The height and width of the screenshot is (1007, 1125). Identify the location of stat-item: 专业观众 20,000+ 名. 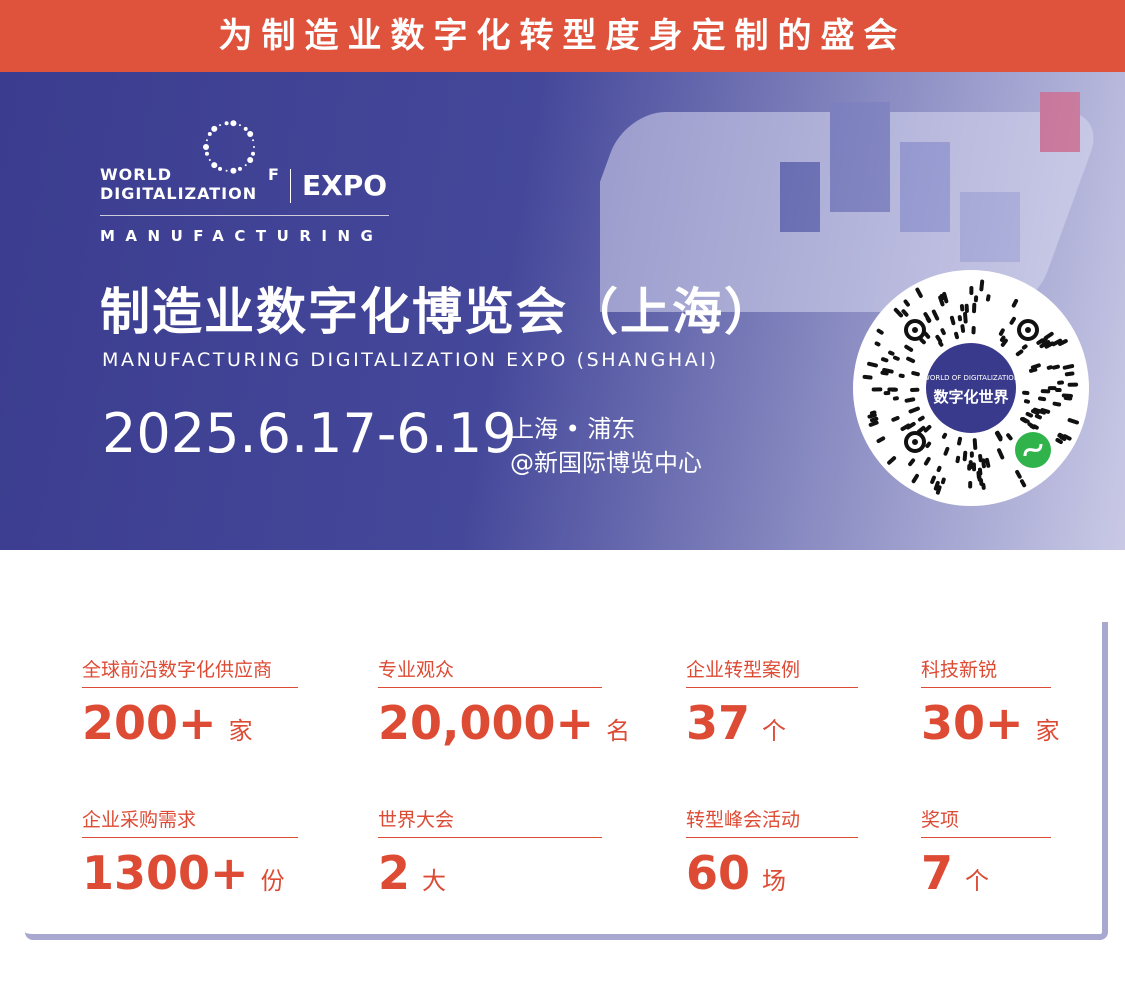
(504, 702).